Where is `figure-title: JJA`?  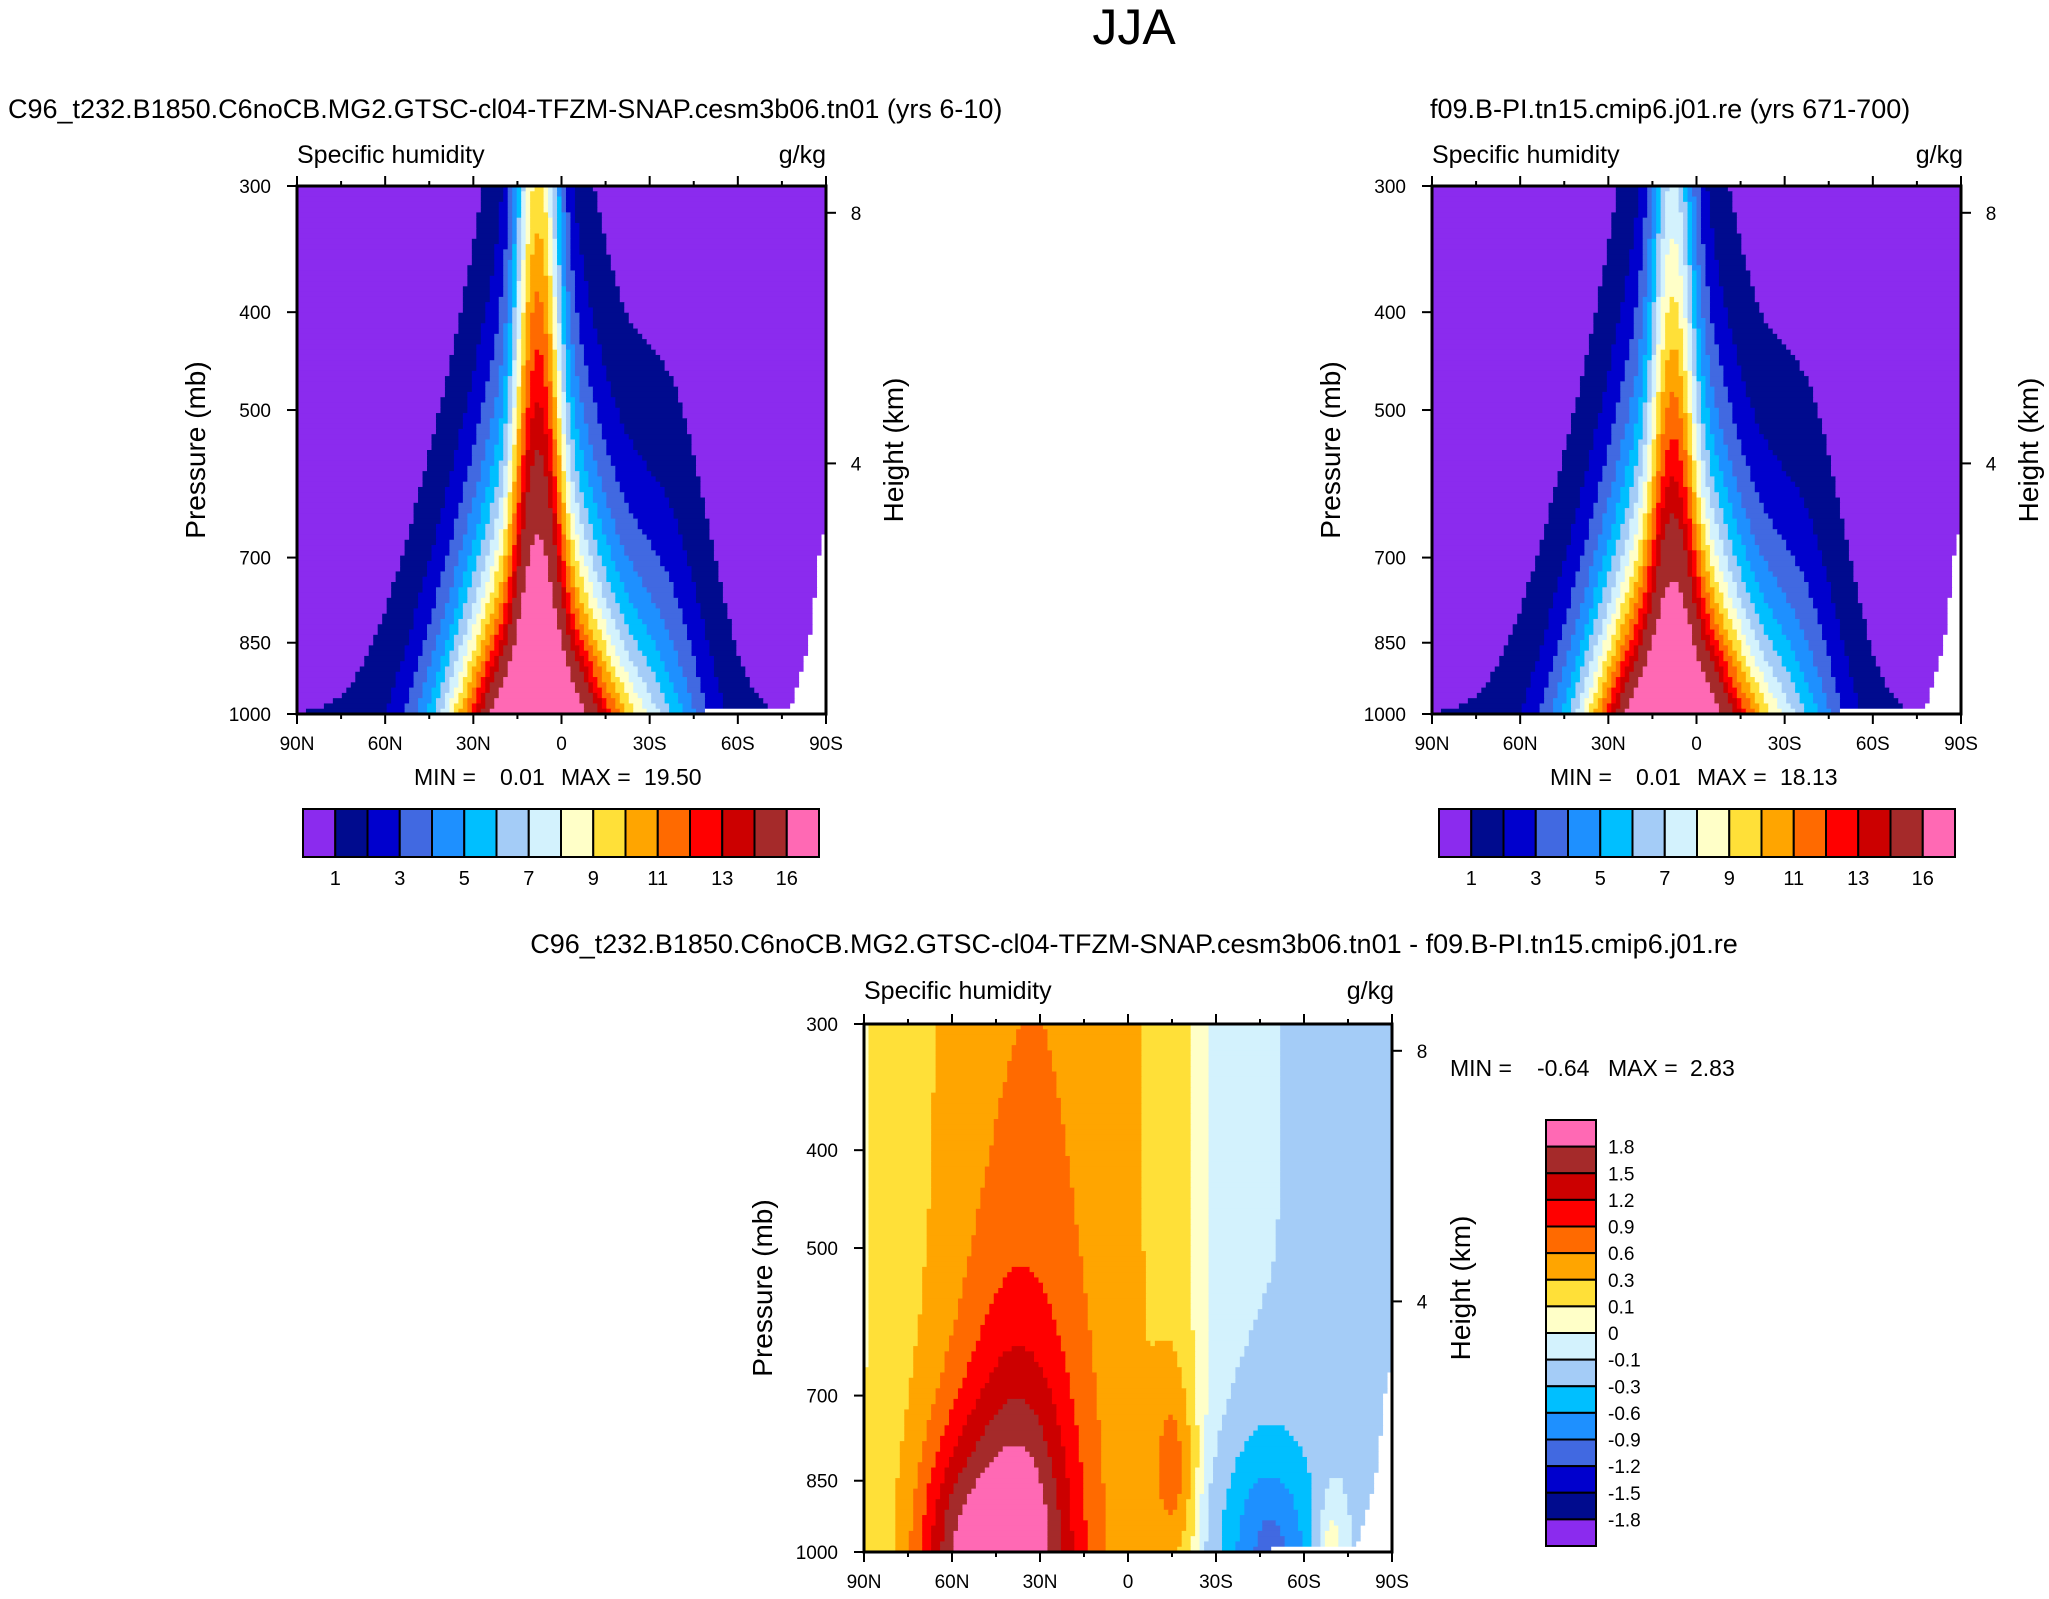 figure-title: JJA is located at coordinates (1134, 27).